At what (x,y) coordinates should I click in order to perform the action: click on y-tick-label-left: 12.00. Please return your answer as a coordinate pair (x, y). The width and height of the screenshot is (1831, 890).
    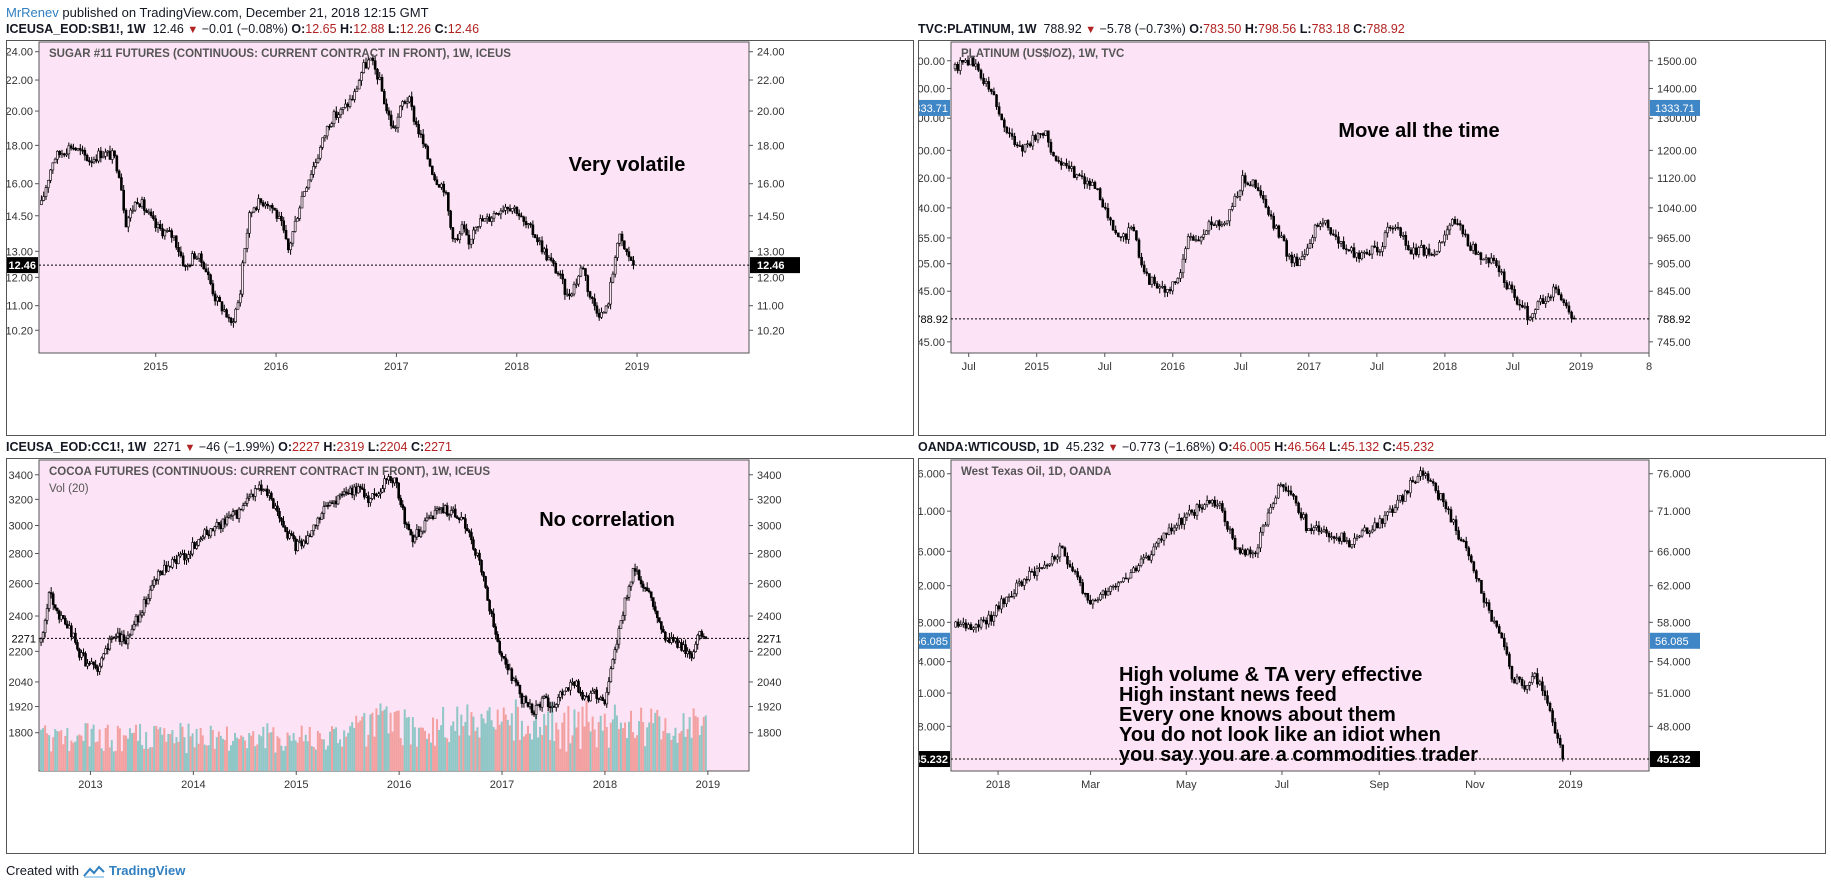
    Looking at the image, I should click on (20, 278).